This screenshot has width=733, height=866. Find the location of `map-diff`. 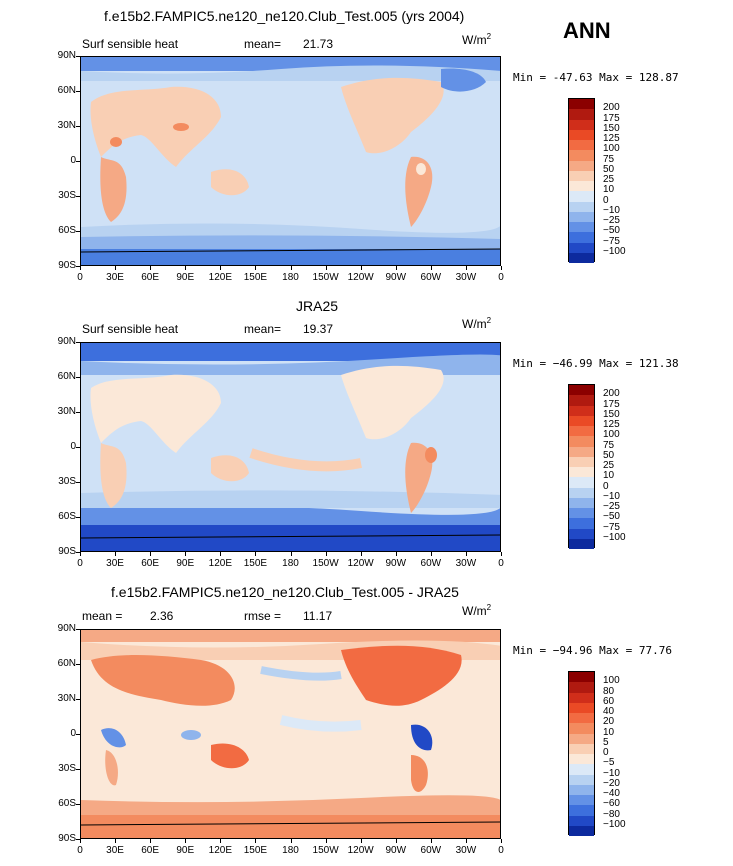

map-diff is located at coordinates (290, 734).